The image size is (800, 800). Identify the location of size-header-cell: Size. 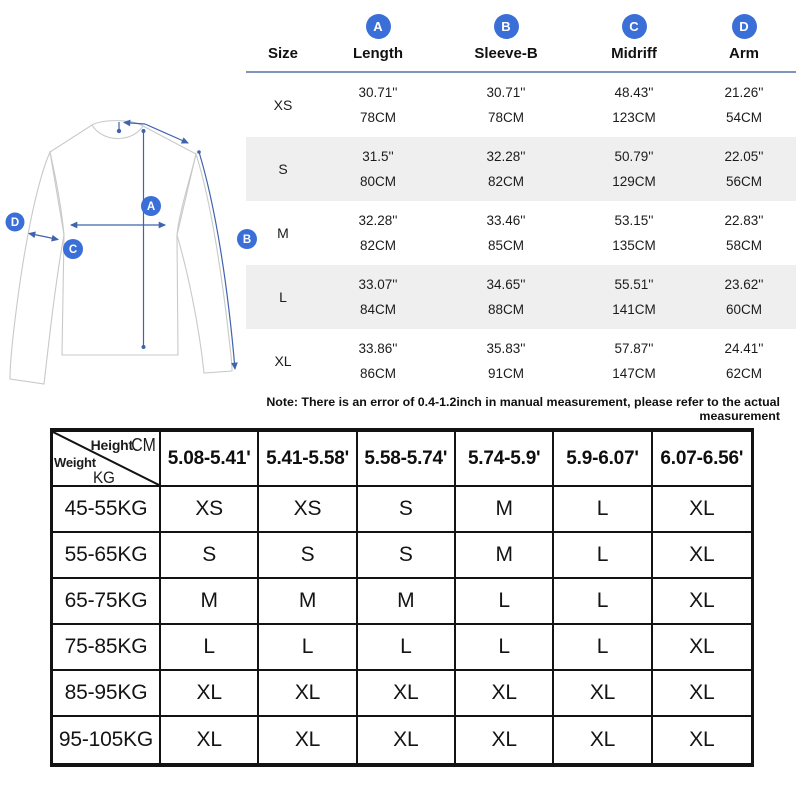
(283, 35).